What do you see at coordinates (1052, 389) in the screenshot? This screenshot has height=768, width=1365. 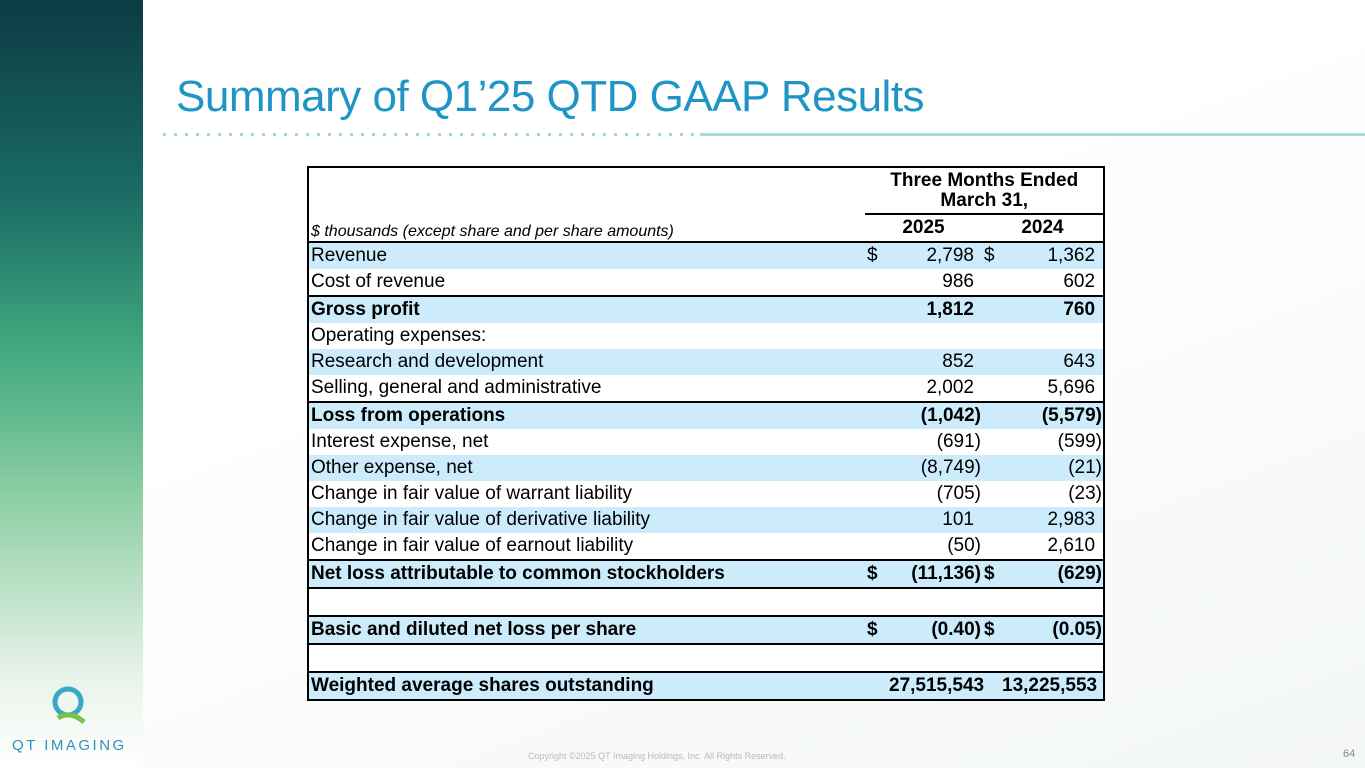 I see `value-cell: 5,696` at bounding box center [1052, 389].